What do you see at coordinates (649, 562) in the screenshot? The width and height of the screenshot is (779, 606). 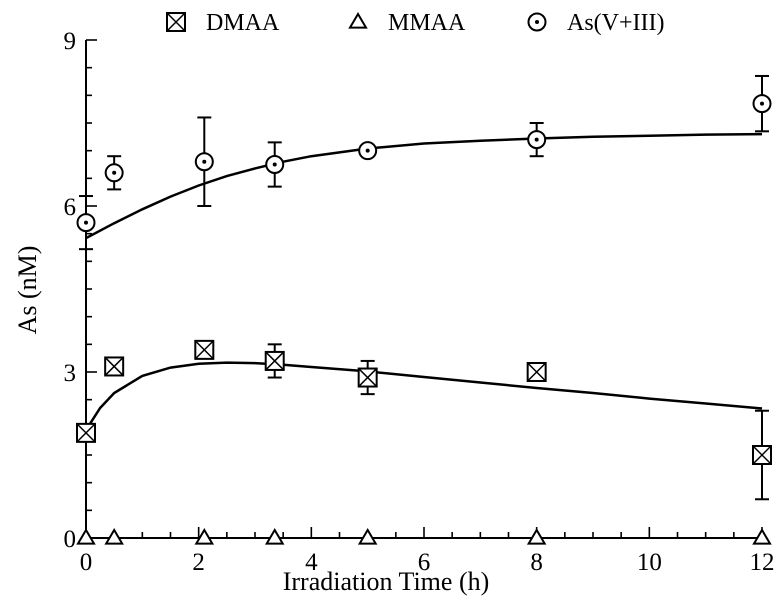 I see `x-tick-label: 10` at bounding box center [649, 562].